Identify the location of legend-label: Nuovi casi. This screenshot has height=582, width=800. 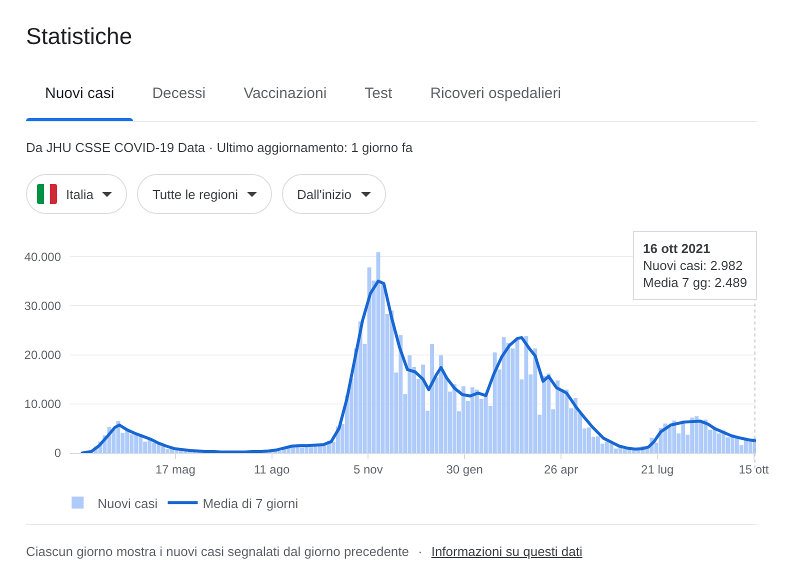
(128, 503).